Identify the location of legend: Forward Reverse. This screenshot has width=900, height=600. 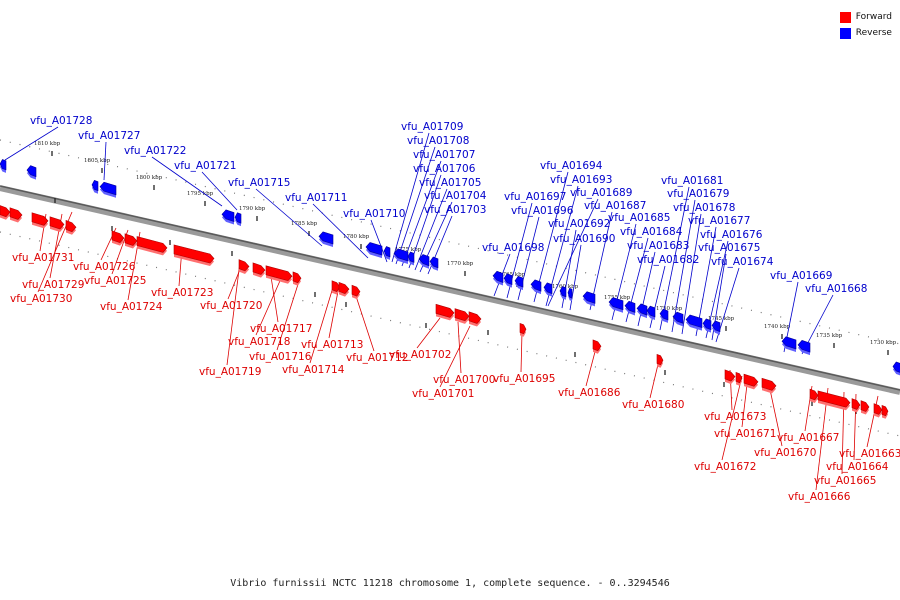
(865, 25).